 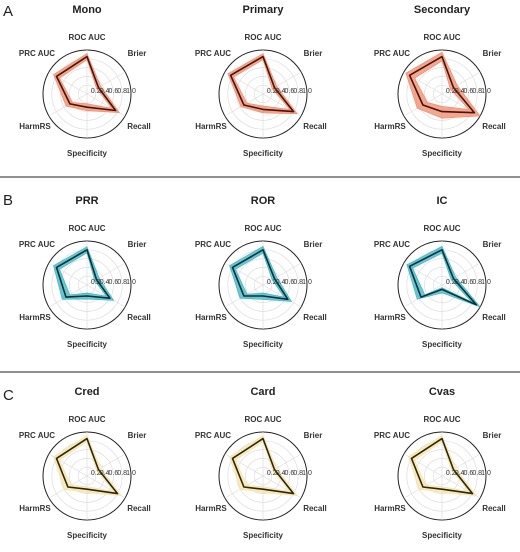 I want to click on chart-title: Secondary, so click(x=442, y=10).